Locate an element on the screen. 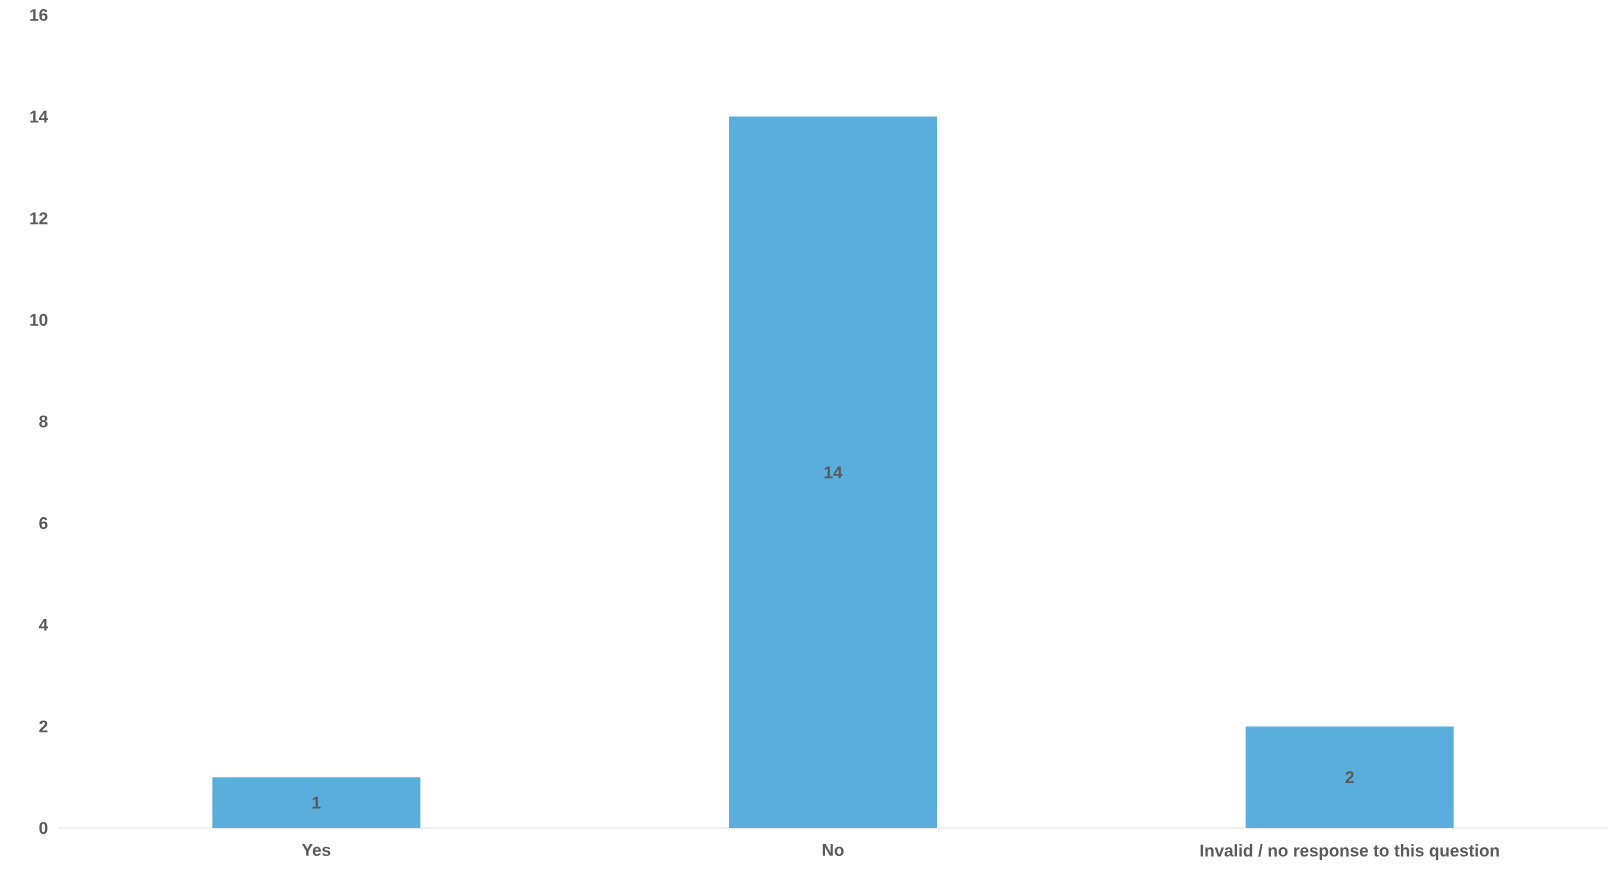 The width and height of the screenshot is (1611, 872). y-tick-label: 10 is located at coordinates (39, 319).